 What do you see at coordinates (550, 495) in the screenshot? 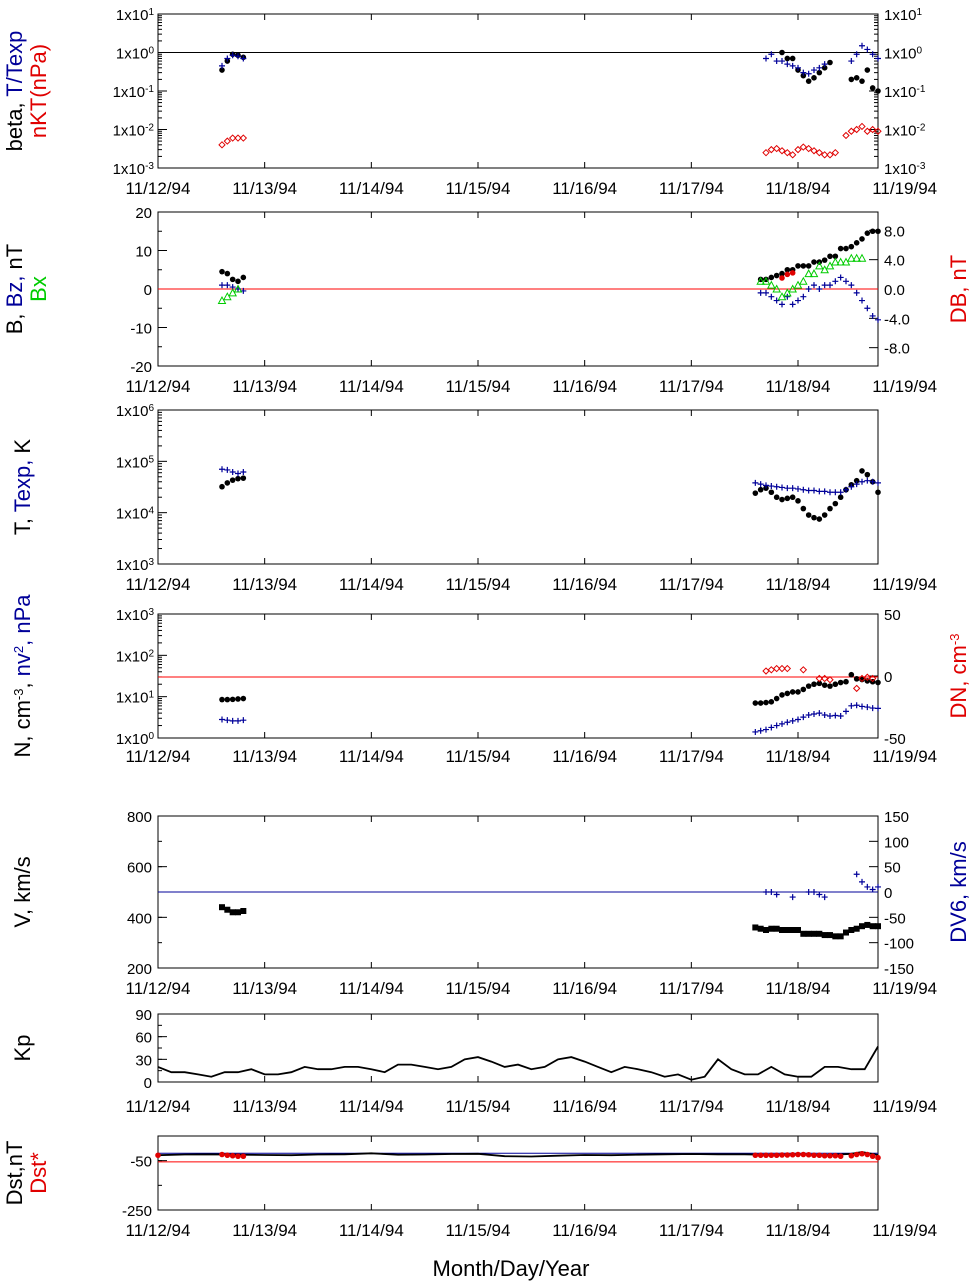
I see `series-t` at bounding box center [550, 495].